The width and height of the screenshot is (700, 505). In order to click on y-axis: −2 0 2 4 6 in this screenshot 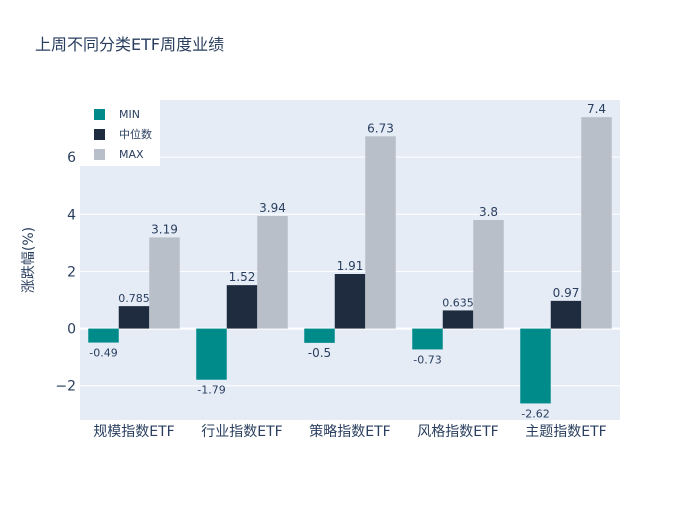, I will do `click(65, 272)`.